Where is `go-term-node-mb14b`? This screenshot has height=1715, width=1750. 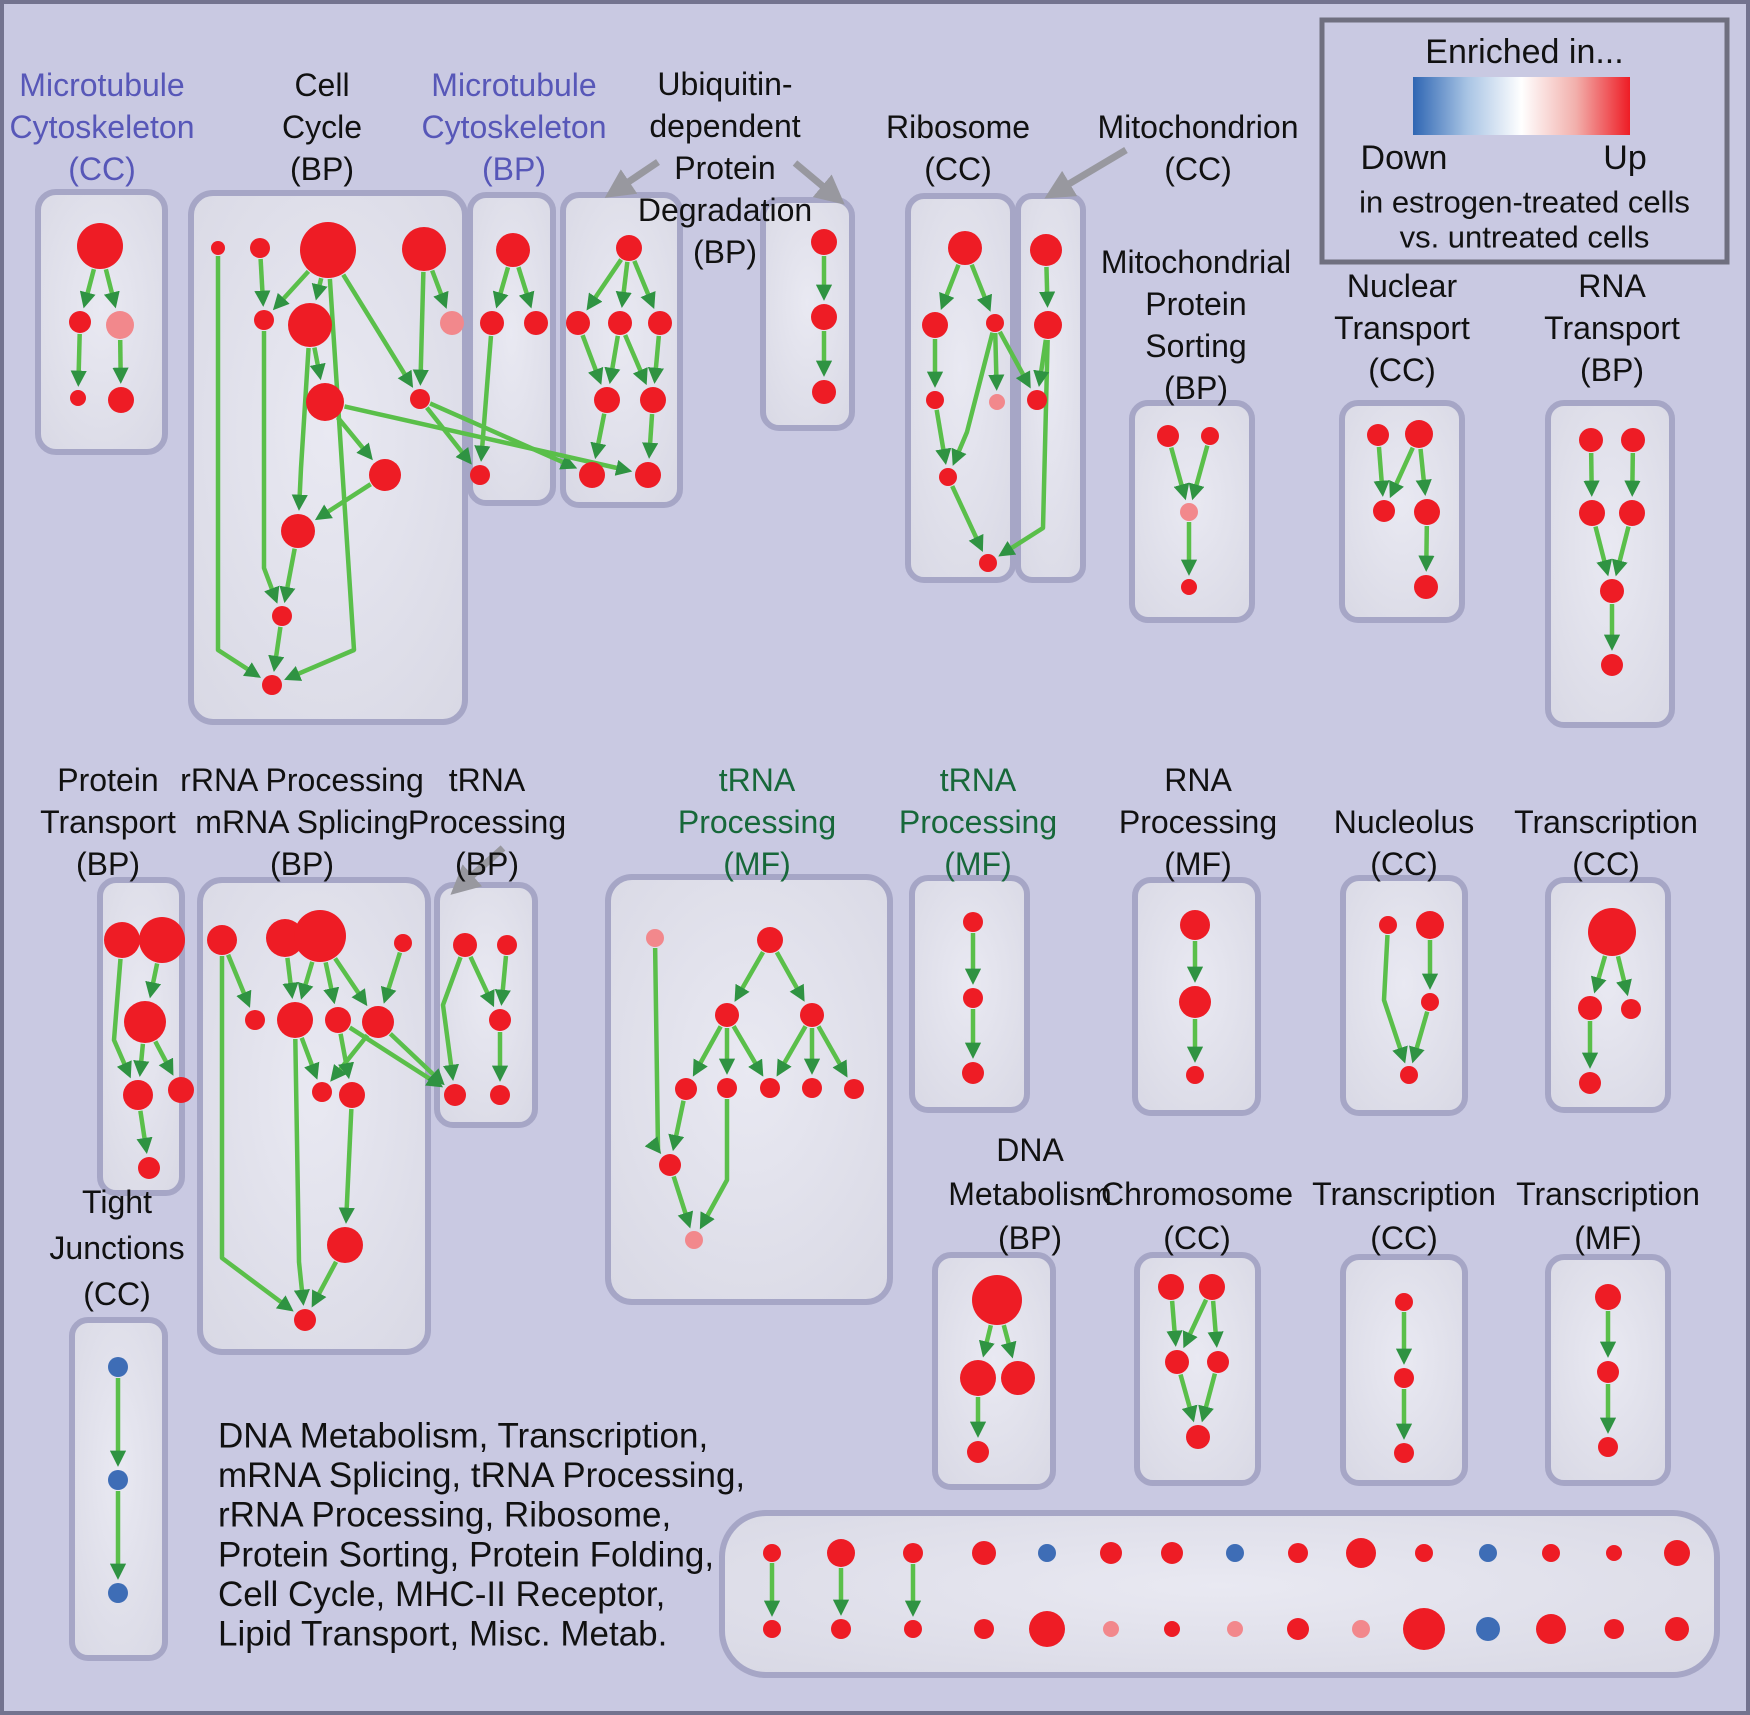
go-term-node-mb14b is located at coordinates (1614, 1629).